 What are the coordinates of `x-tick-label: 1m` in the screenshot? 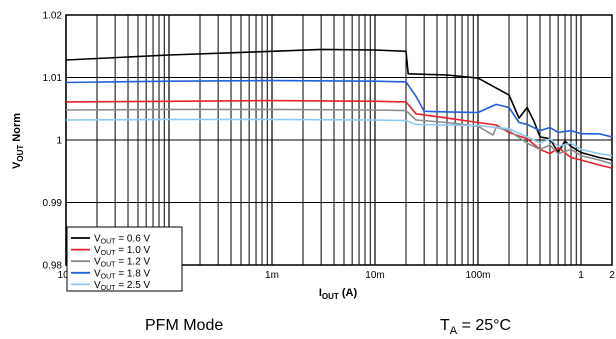 It's located at (272, 275).